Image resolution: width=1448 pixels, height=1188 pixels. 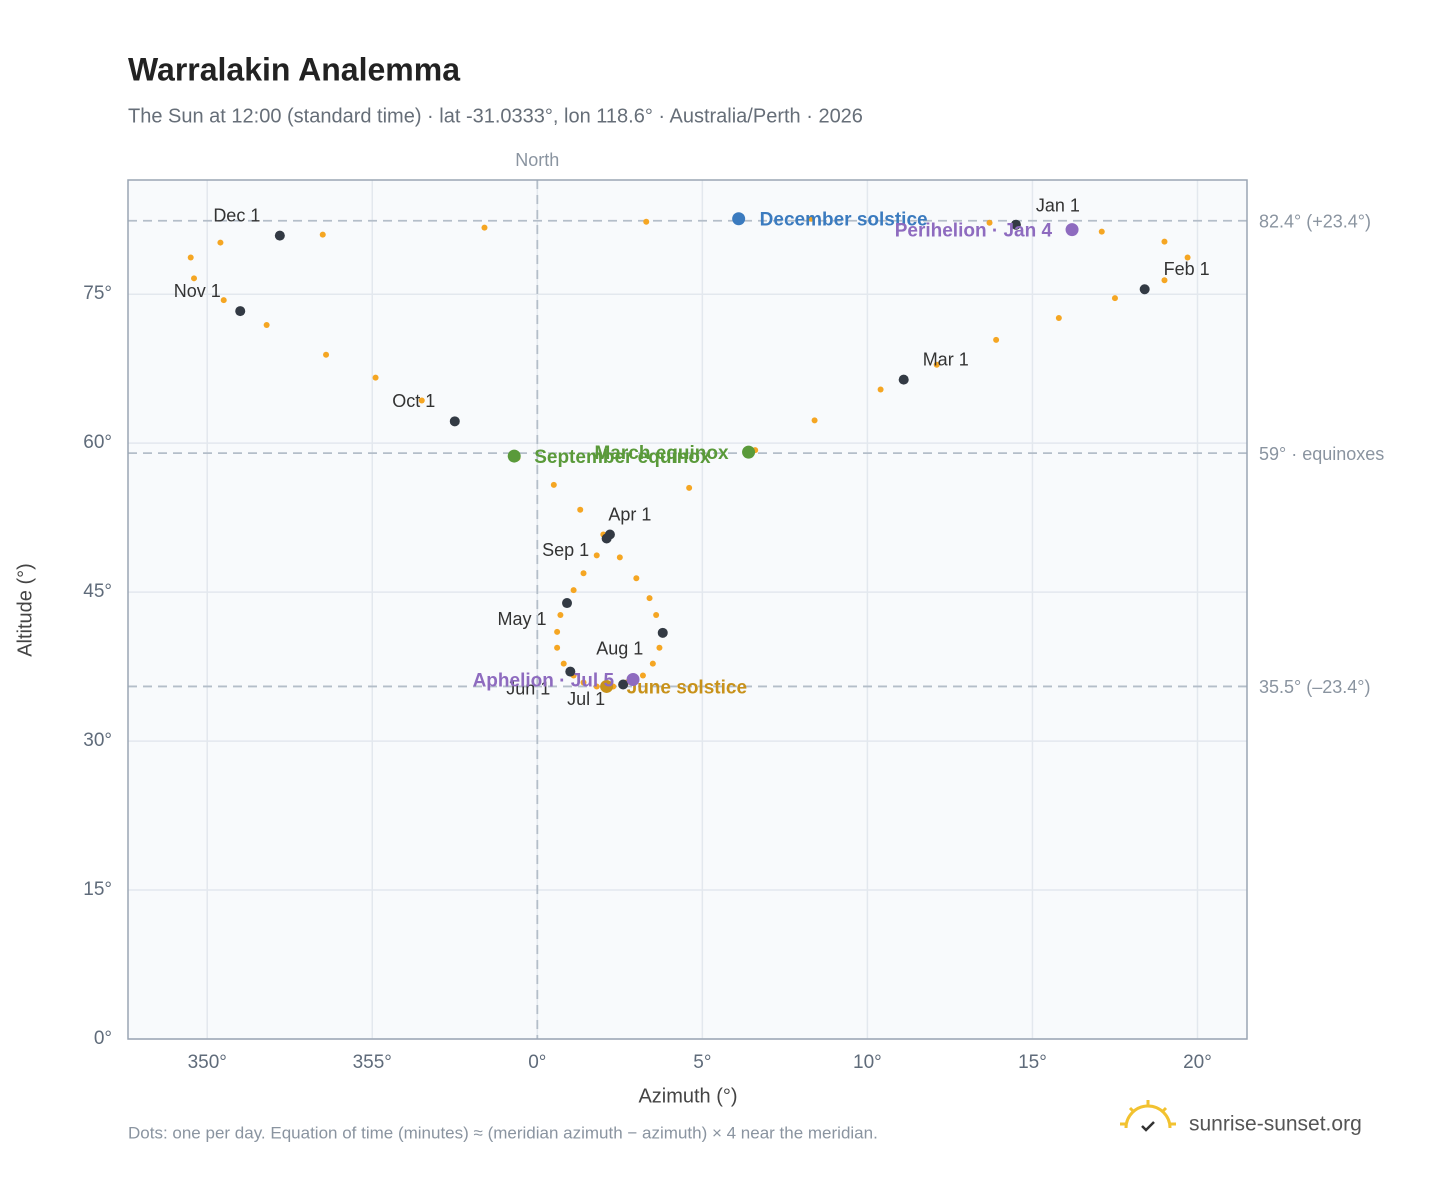 I want to click on meridian-label: North, so click(x=537, y=160).